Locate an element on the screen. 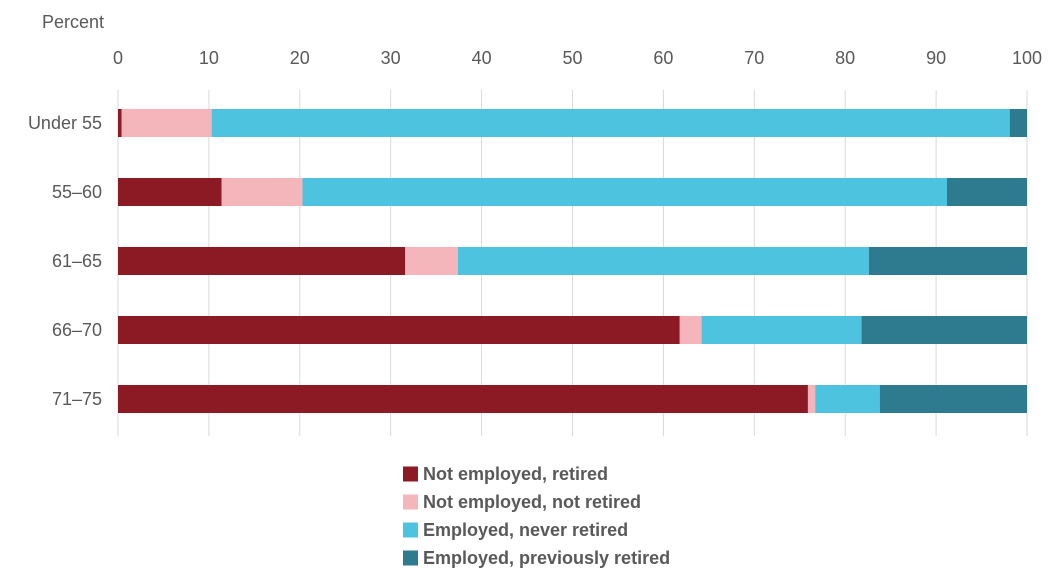 This screenshot has width=1049, height=587. x-tick-label: 70 is located at coordinates (754, 58).